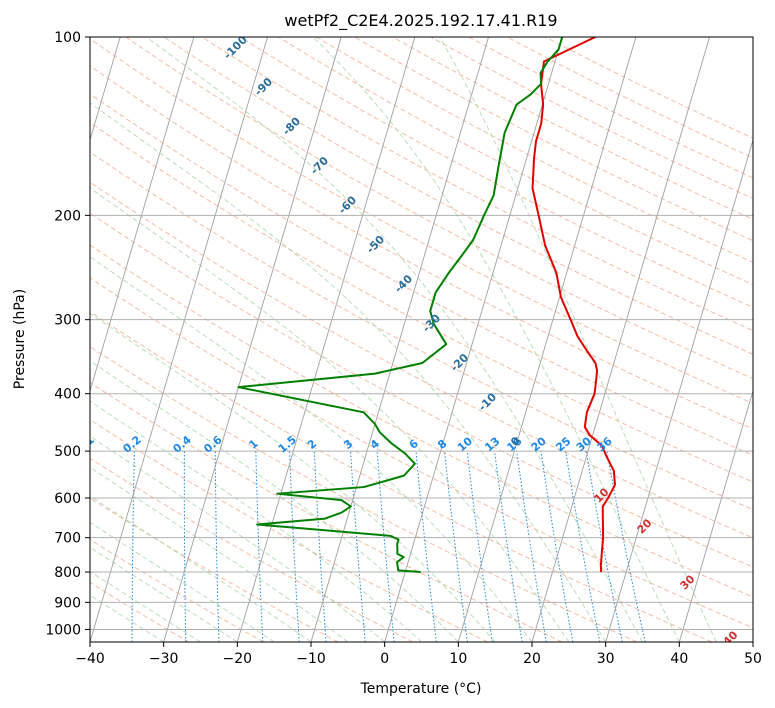  What do you see at coordinates (375, 244) in the screenshot?
I see `dry-adiabat-label: -50` at bounding box center [375, 244].